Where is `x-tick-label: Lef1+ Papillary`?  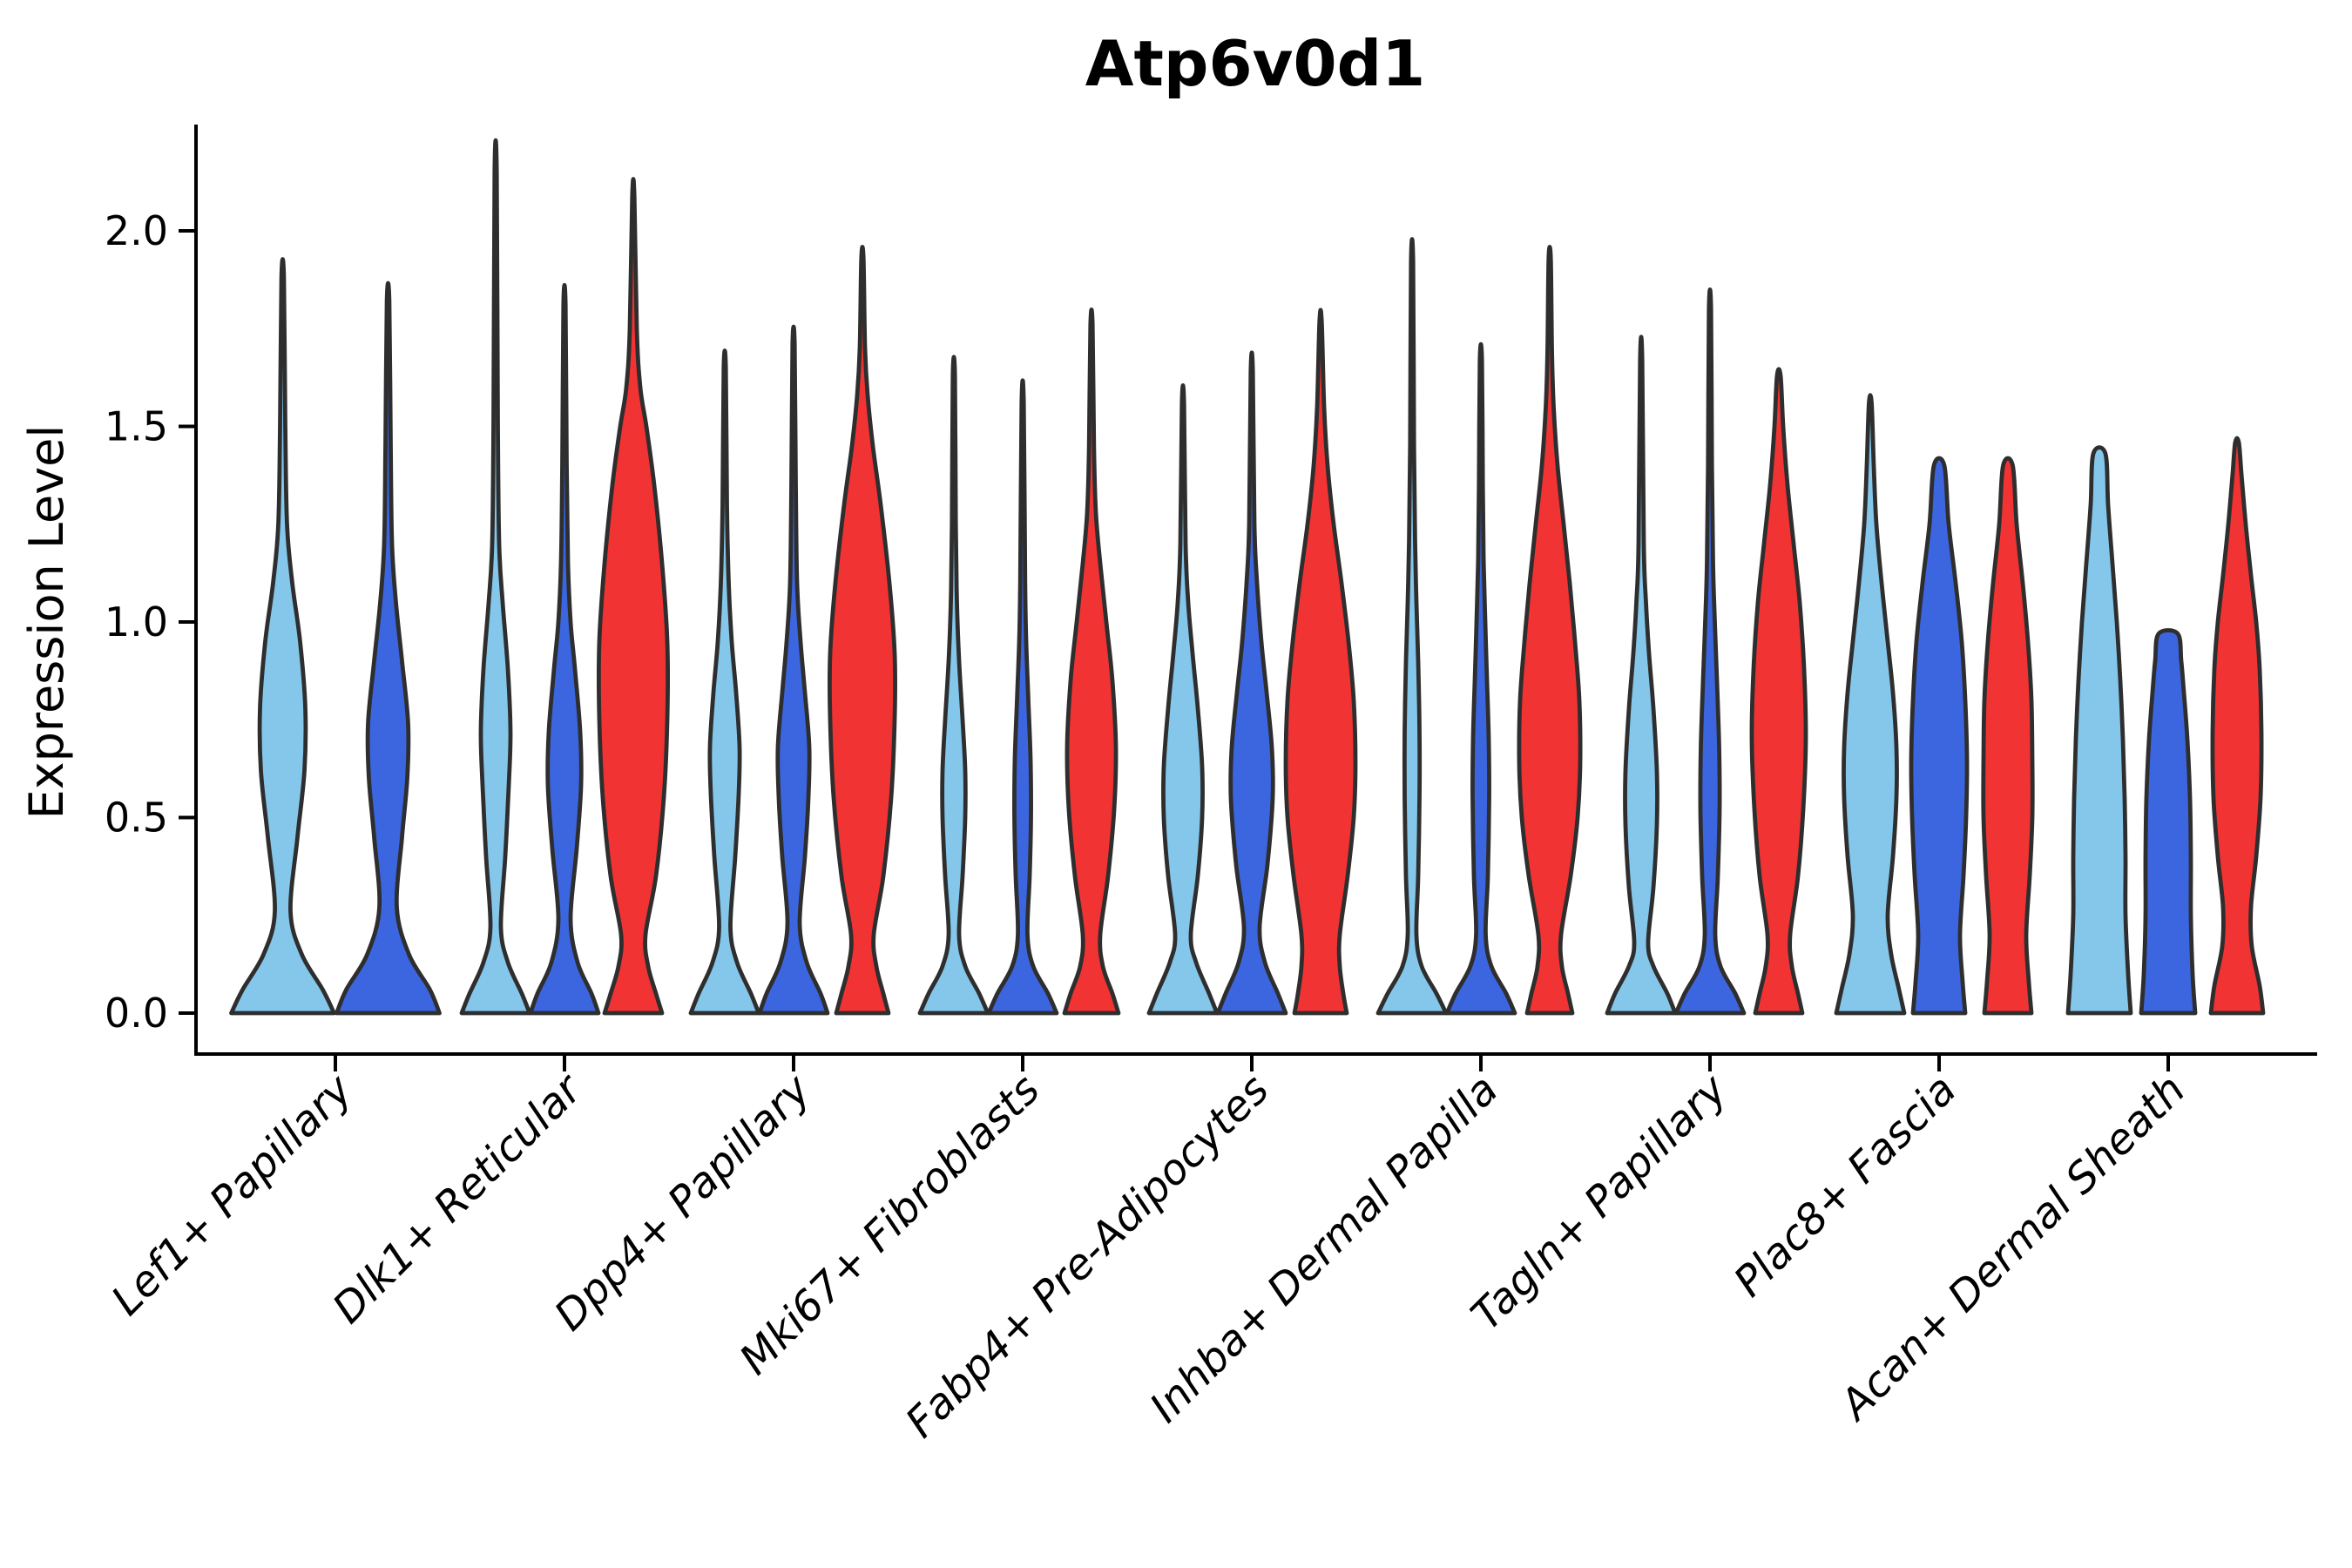 x-tick-label: Lef1+ Papillary is located at coordinates (232, 1194).